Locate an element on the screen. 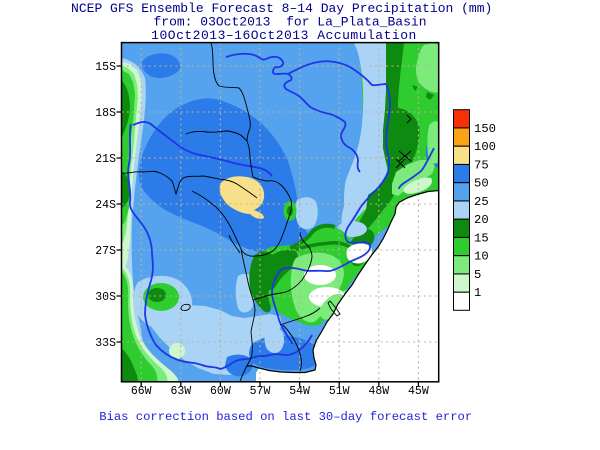 The height and width of the screenshot is (450, 600). svg-text: 60W is located at coordinates (220, 391).